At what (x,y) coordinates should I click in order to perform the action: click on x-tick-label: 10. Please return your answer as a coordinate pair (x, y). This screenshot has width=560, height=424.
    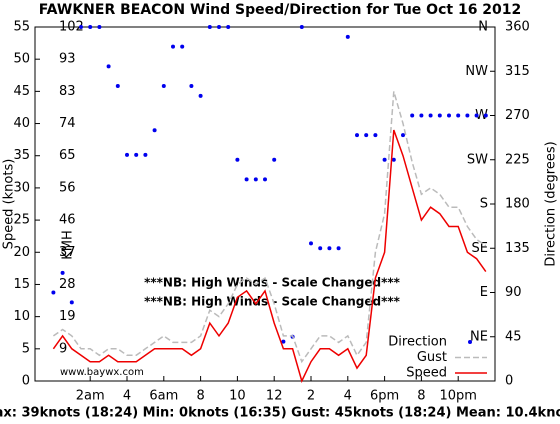
    Looking at the image, I should click on (237, 396).